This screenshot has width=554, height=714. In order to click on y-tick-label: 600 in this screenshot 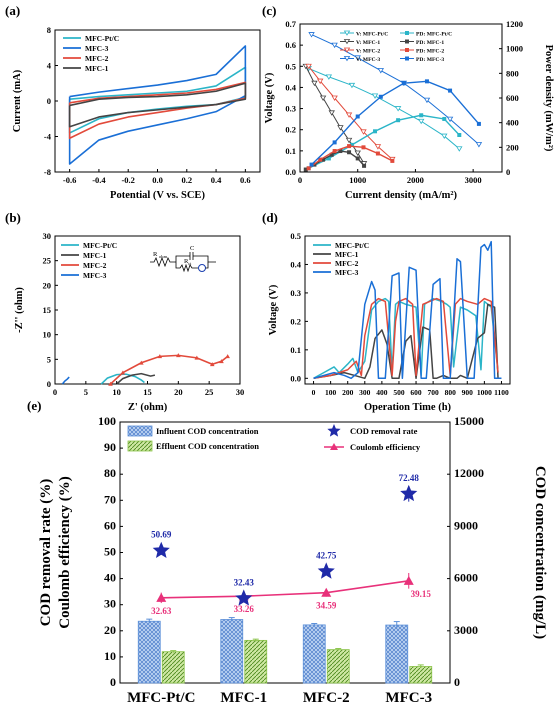, I will do `click(512, 98)`.